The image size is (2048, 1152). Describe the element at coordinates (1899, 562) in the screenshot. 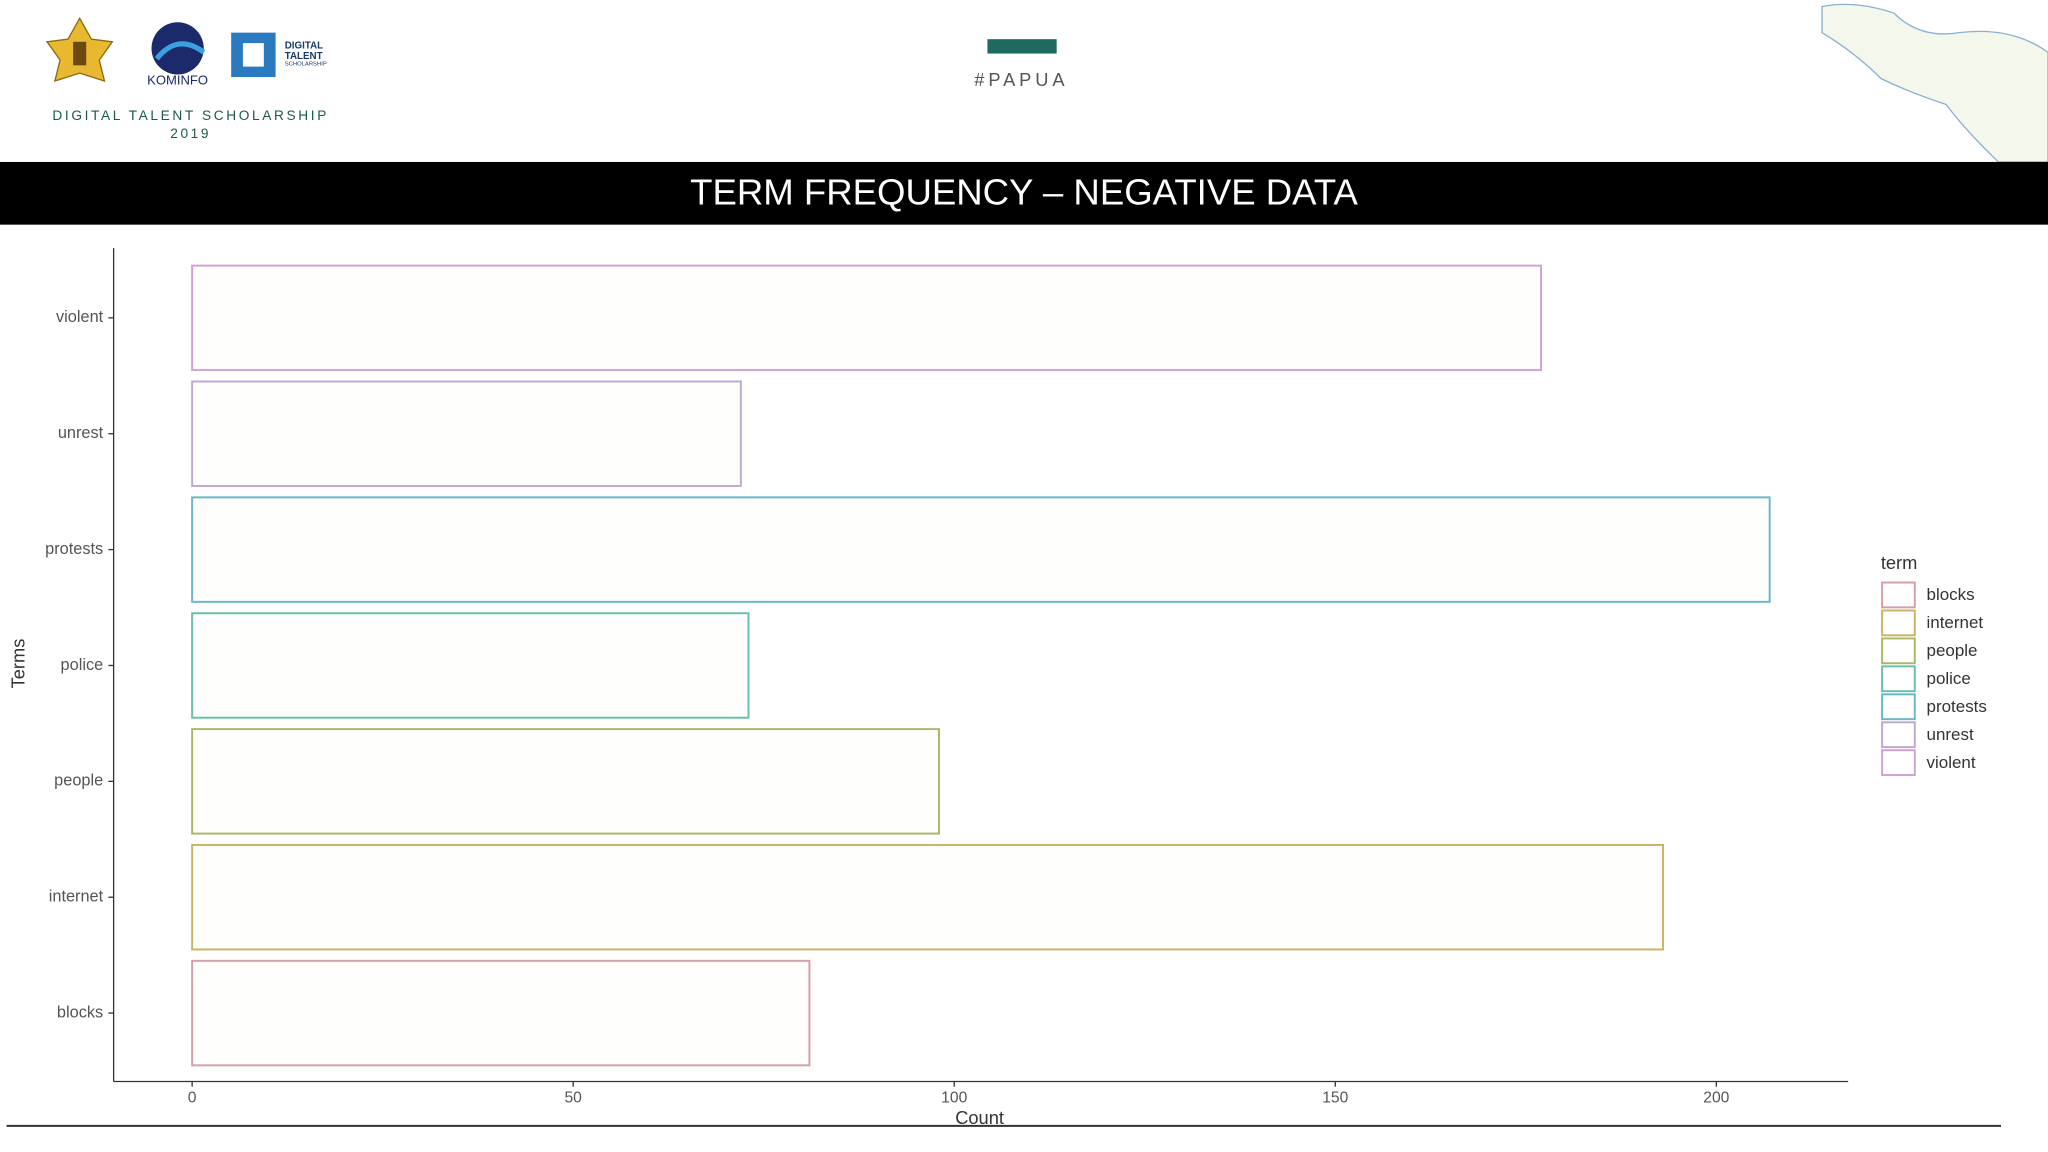

I see `legend-title: term` at that location.